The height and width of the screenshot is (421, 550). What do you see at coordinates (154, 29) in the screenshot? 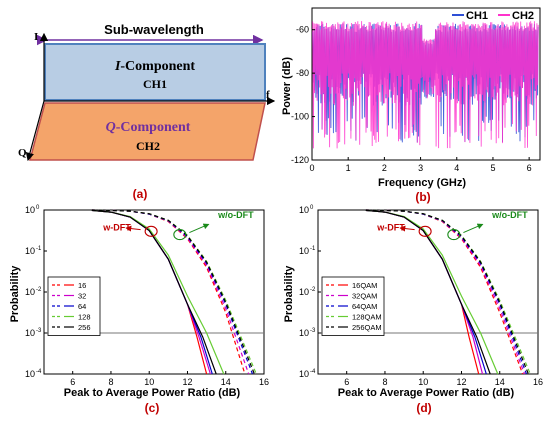
I see `sub-wavelength-title: Sub-wavelength` at bounding box center [154, 29].